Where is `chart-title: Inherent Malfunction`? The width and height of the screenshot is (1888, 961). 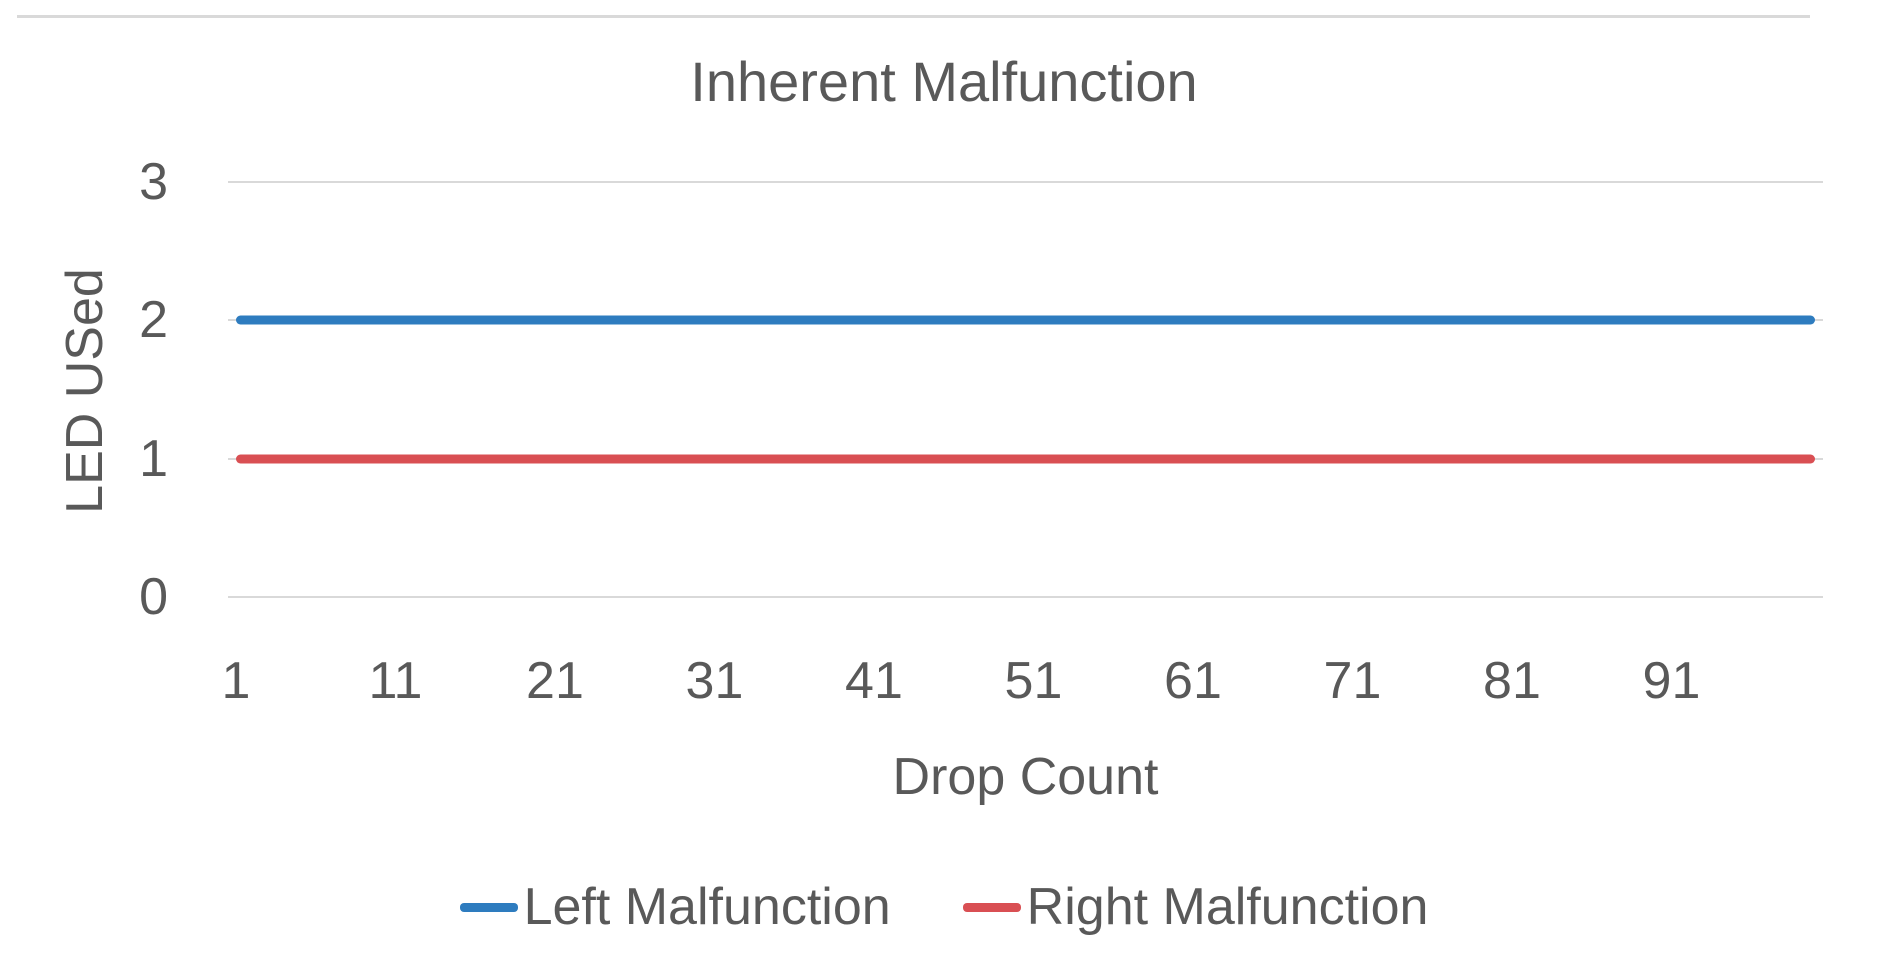 chart-title: Inherent Malfunction is located at coordinates (944, 81).